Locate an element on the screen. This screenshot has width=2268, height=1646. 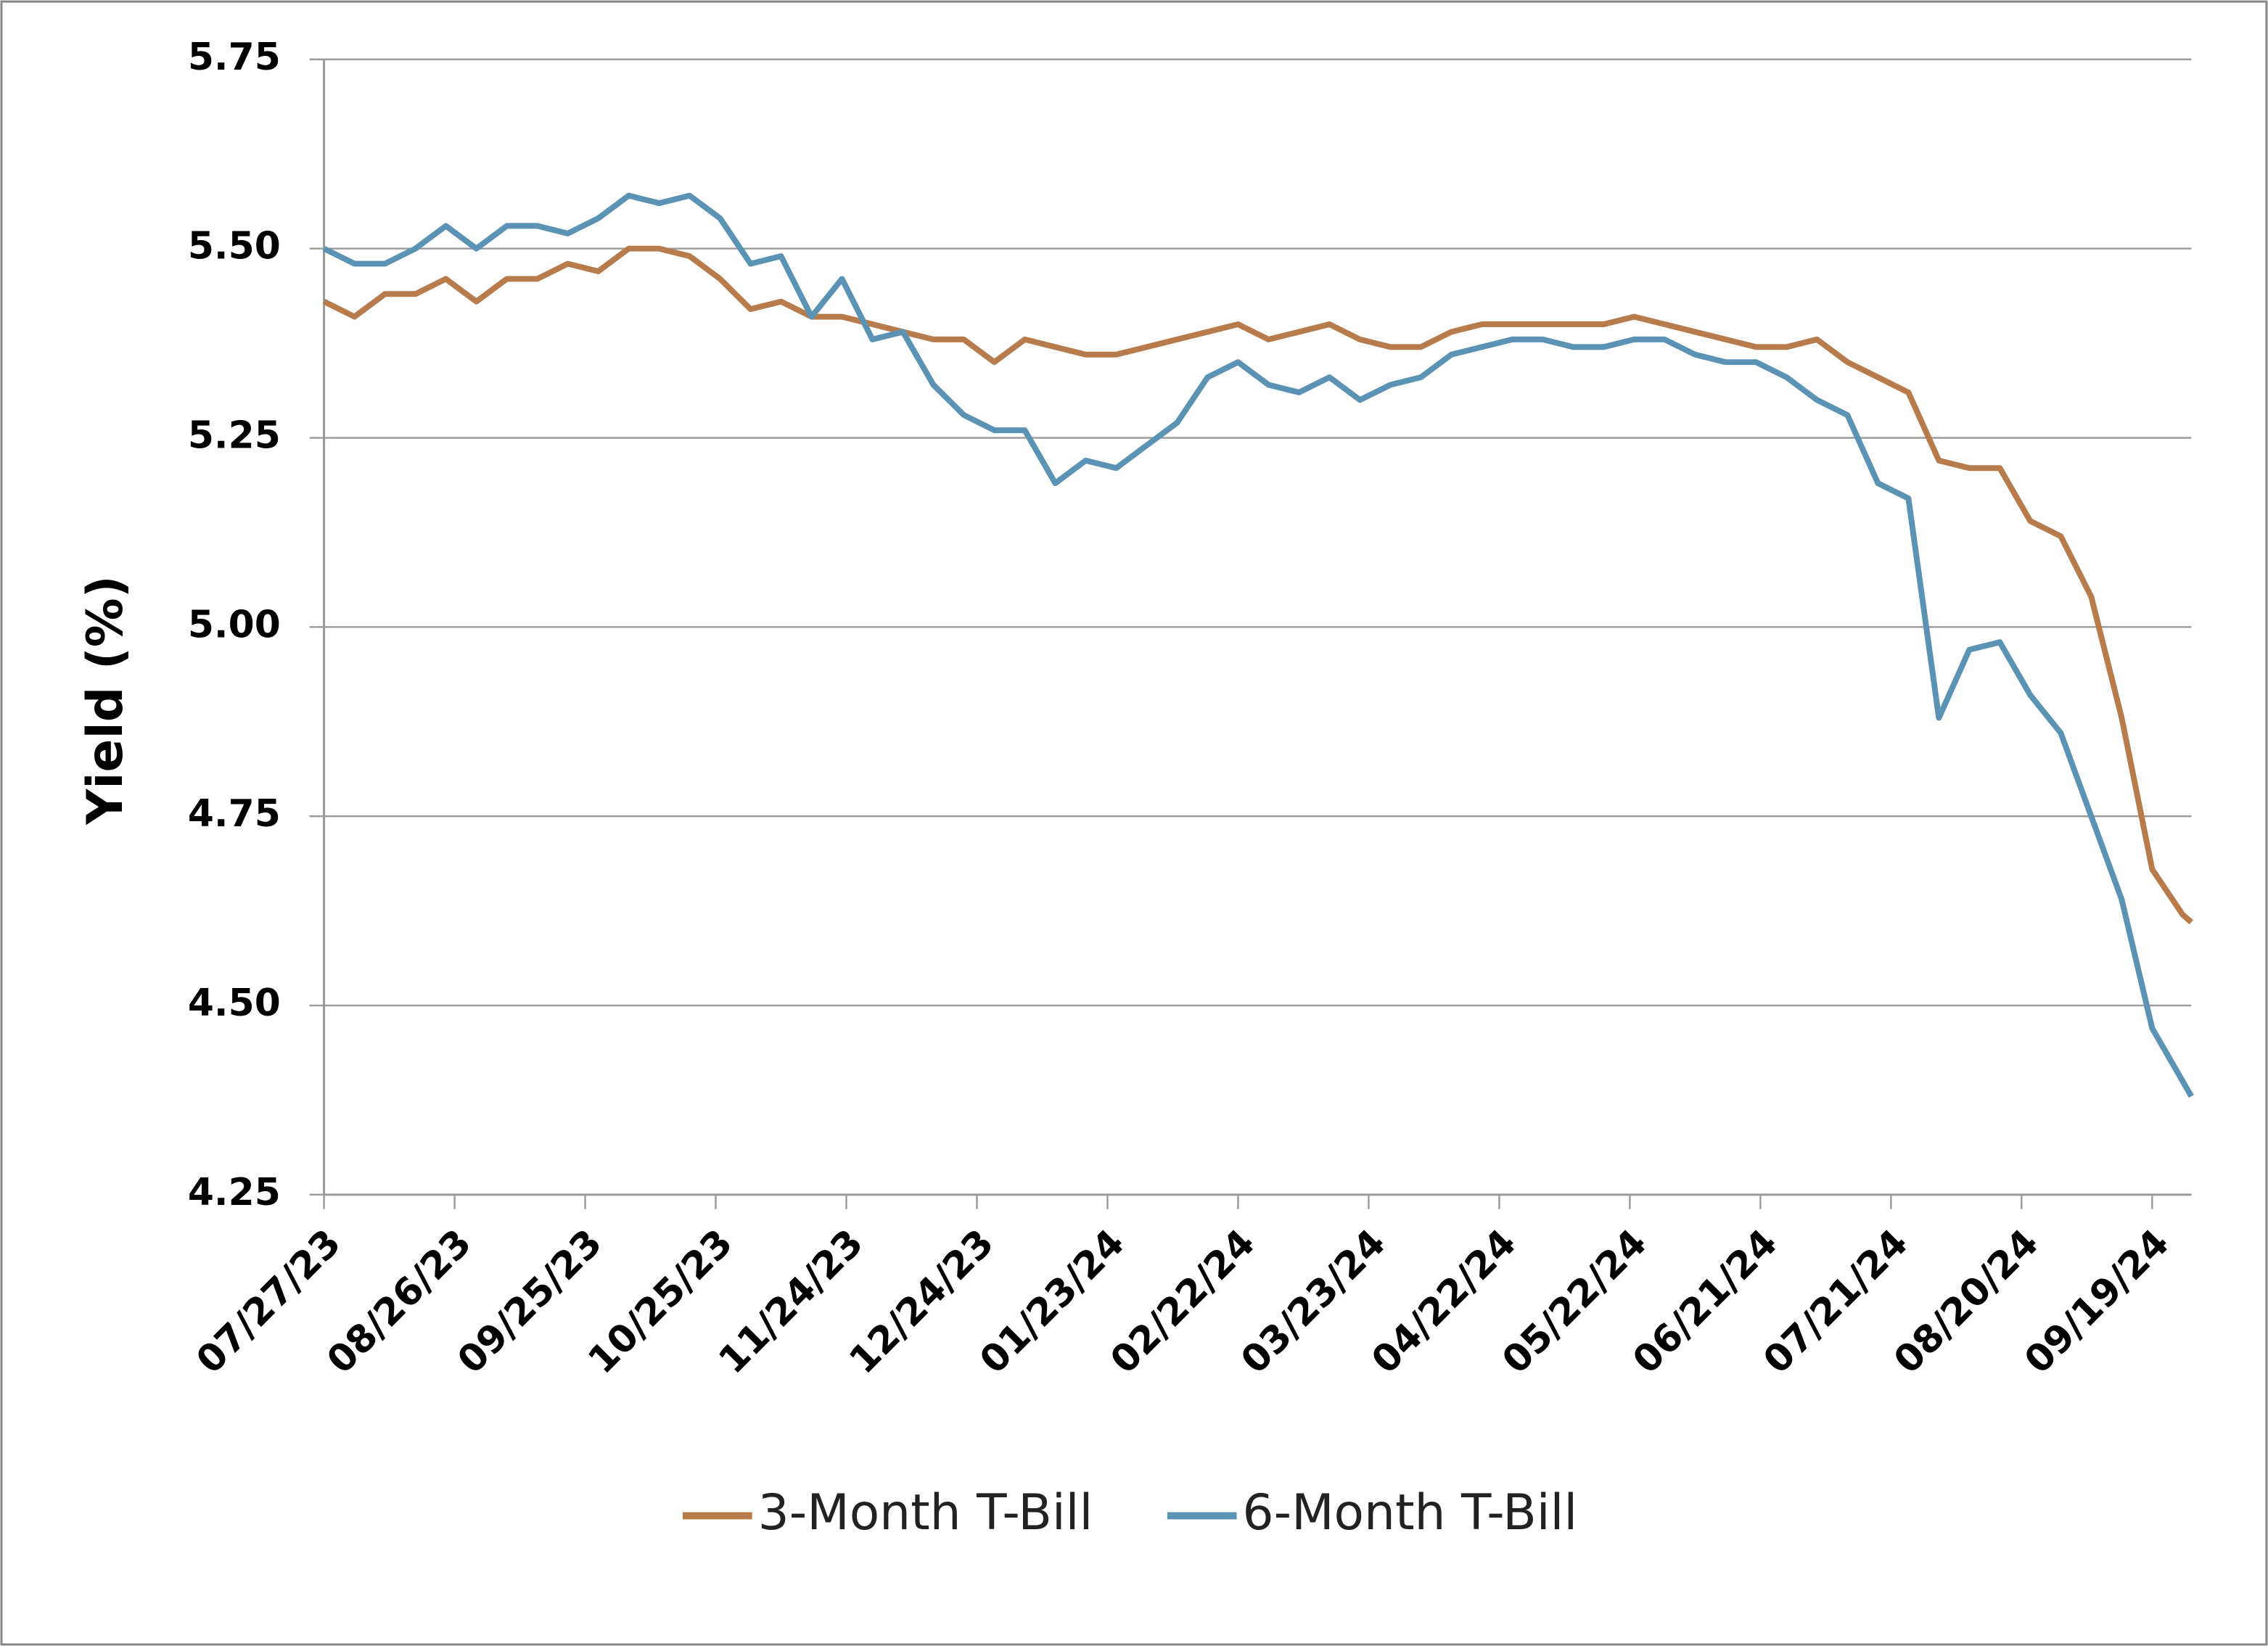
y-tick-label: 5.75 is located at coordinates (235, 57).